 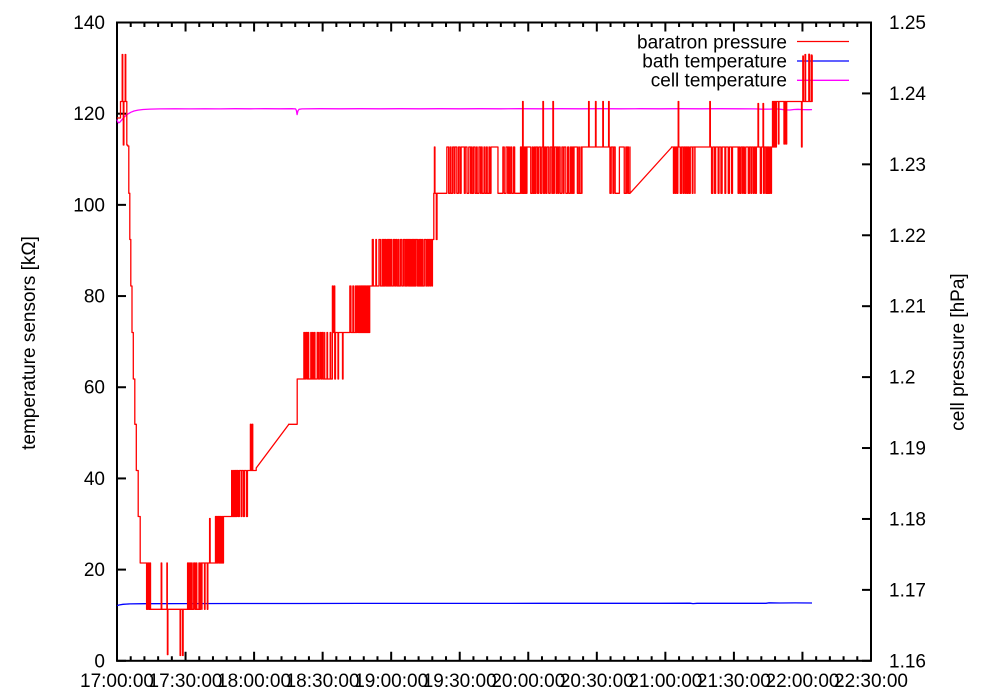 What do you see at coordinates (871, 681) in the screenshot?
I see `svg-text: 22:30:00` at bounding box center [871, 681].